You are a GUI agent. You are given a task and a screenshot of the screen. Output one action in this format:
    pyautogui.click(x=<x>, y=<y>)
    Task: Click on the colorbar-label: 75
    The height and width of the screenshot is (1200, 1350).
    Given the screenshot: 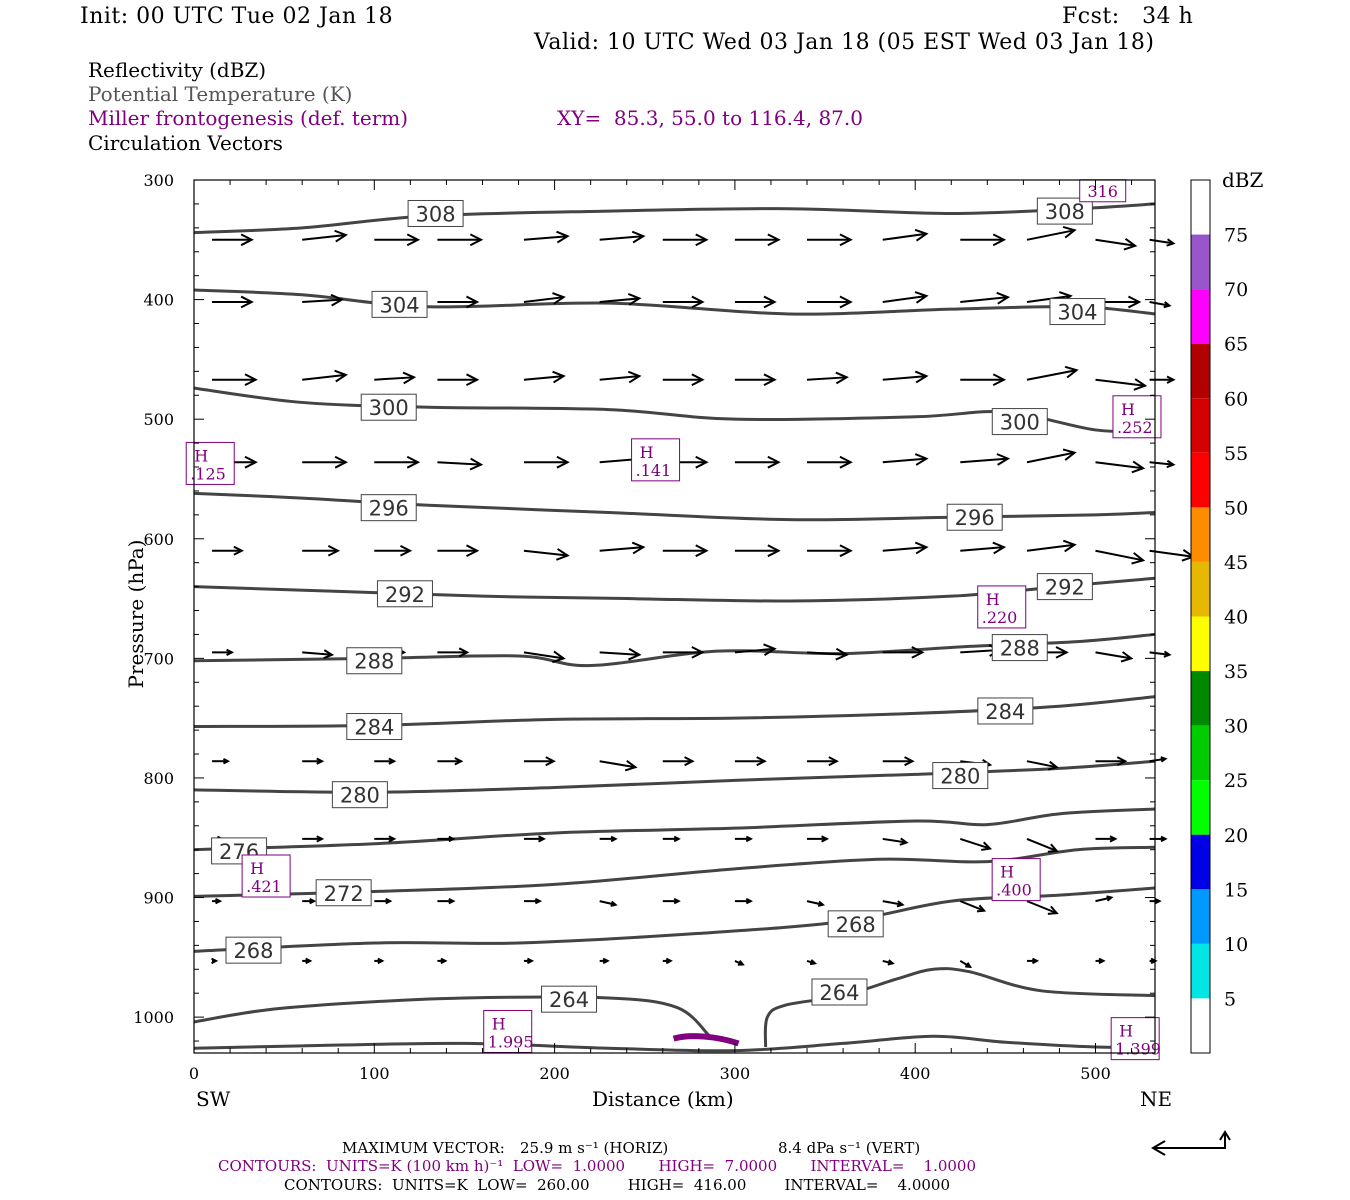 What is the action you would take?
    pyautogui.click(x=1236, y=236)
    